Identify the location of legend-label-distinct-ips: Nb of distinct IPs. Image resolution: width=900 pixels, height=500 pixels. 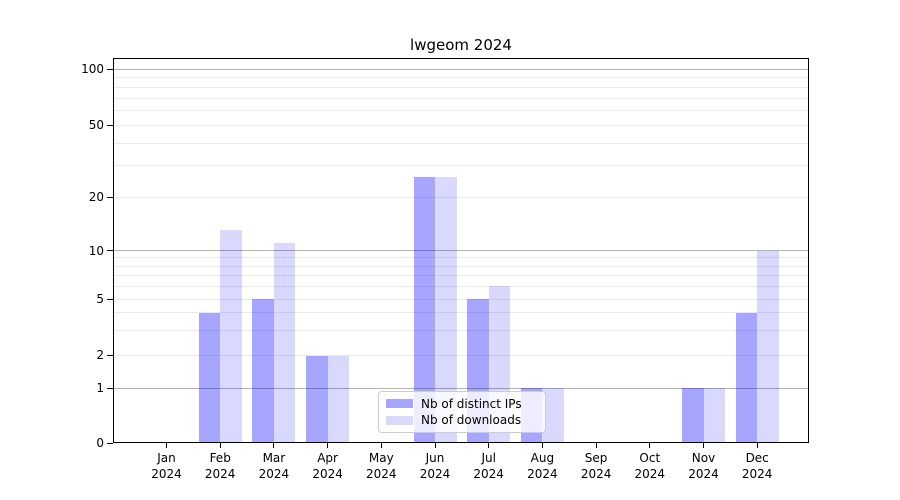
(471, 403).